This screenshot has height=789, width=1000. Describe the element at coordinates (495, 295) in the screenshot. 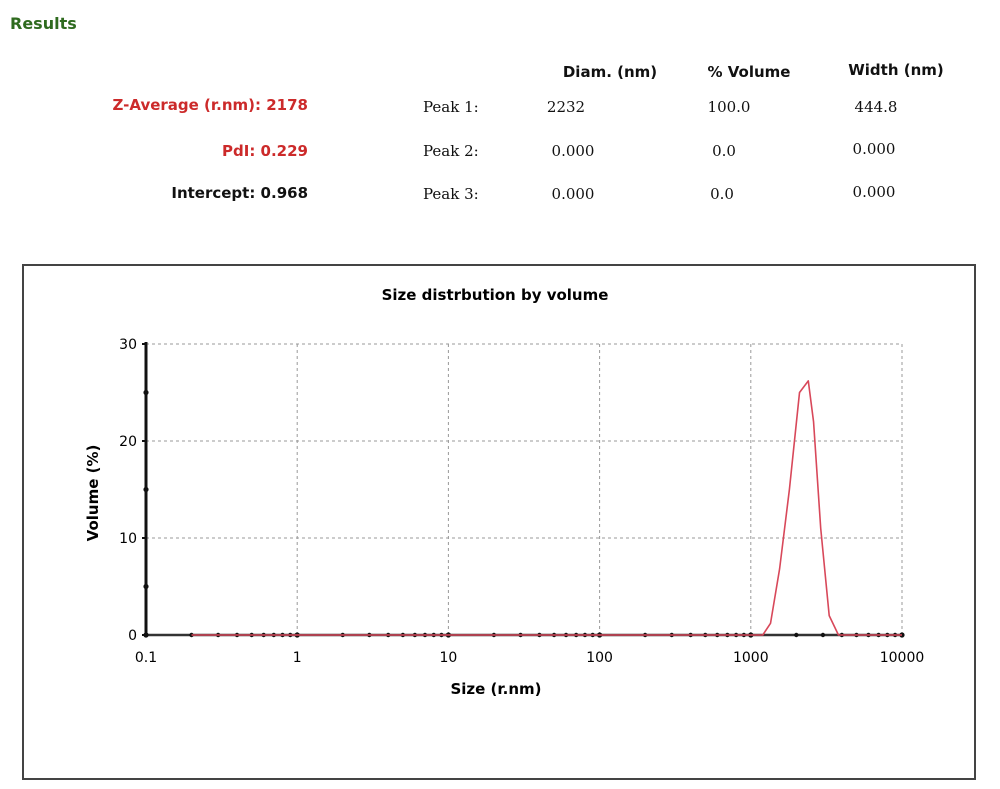

I see `chart-title: Size distrbution by volume` at that location.